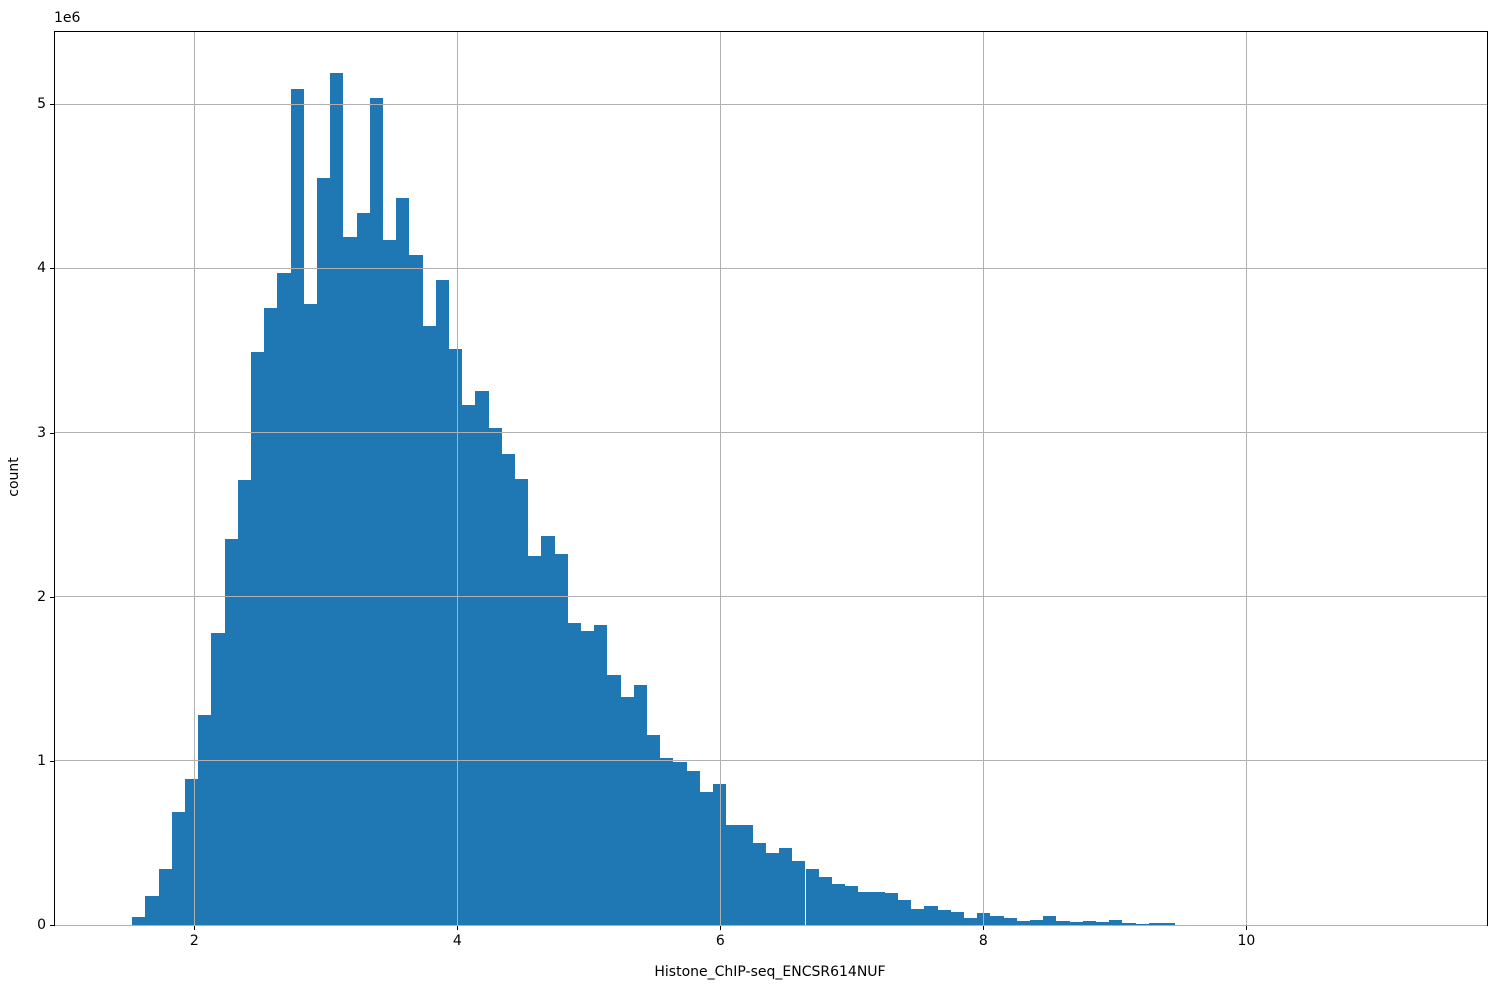 This screenshot has width=1500, height=1000. Describe the element at coordinates (41, 925) in the screenshot. I see `y-tick-label: 0` at that location.